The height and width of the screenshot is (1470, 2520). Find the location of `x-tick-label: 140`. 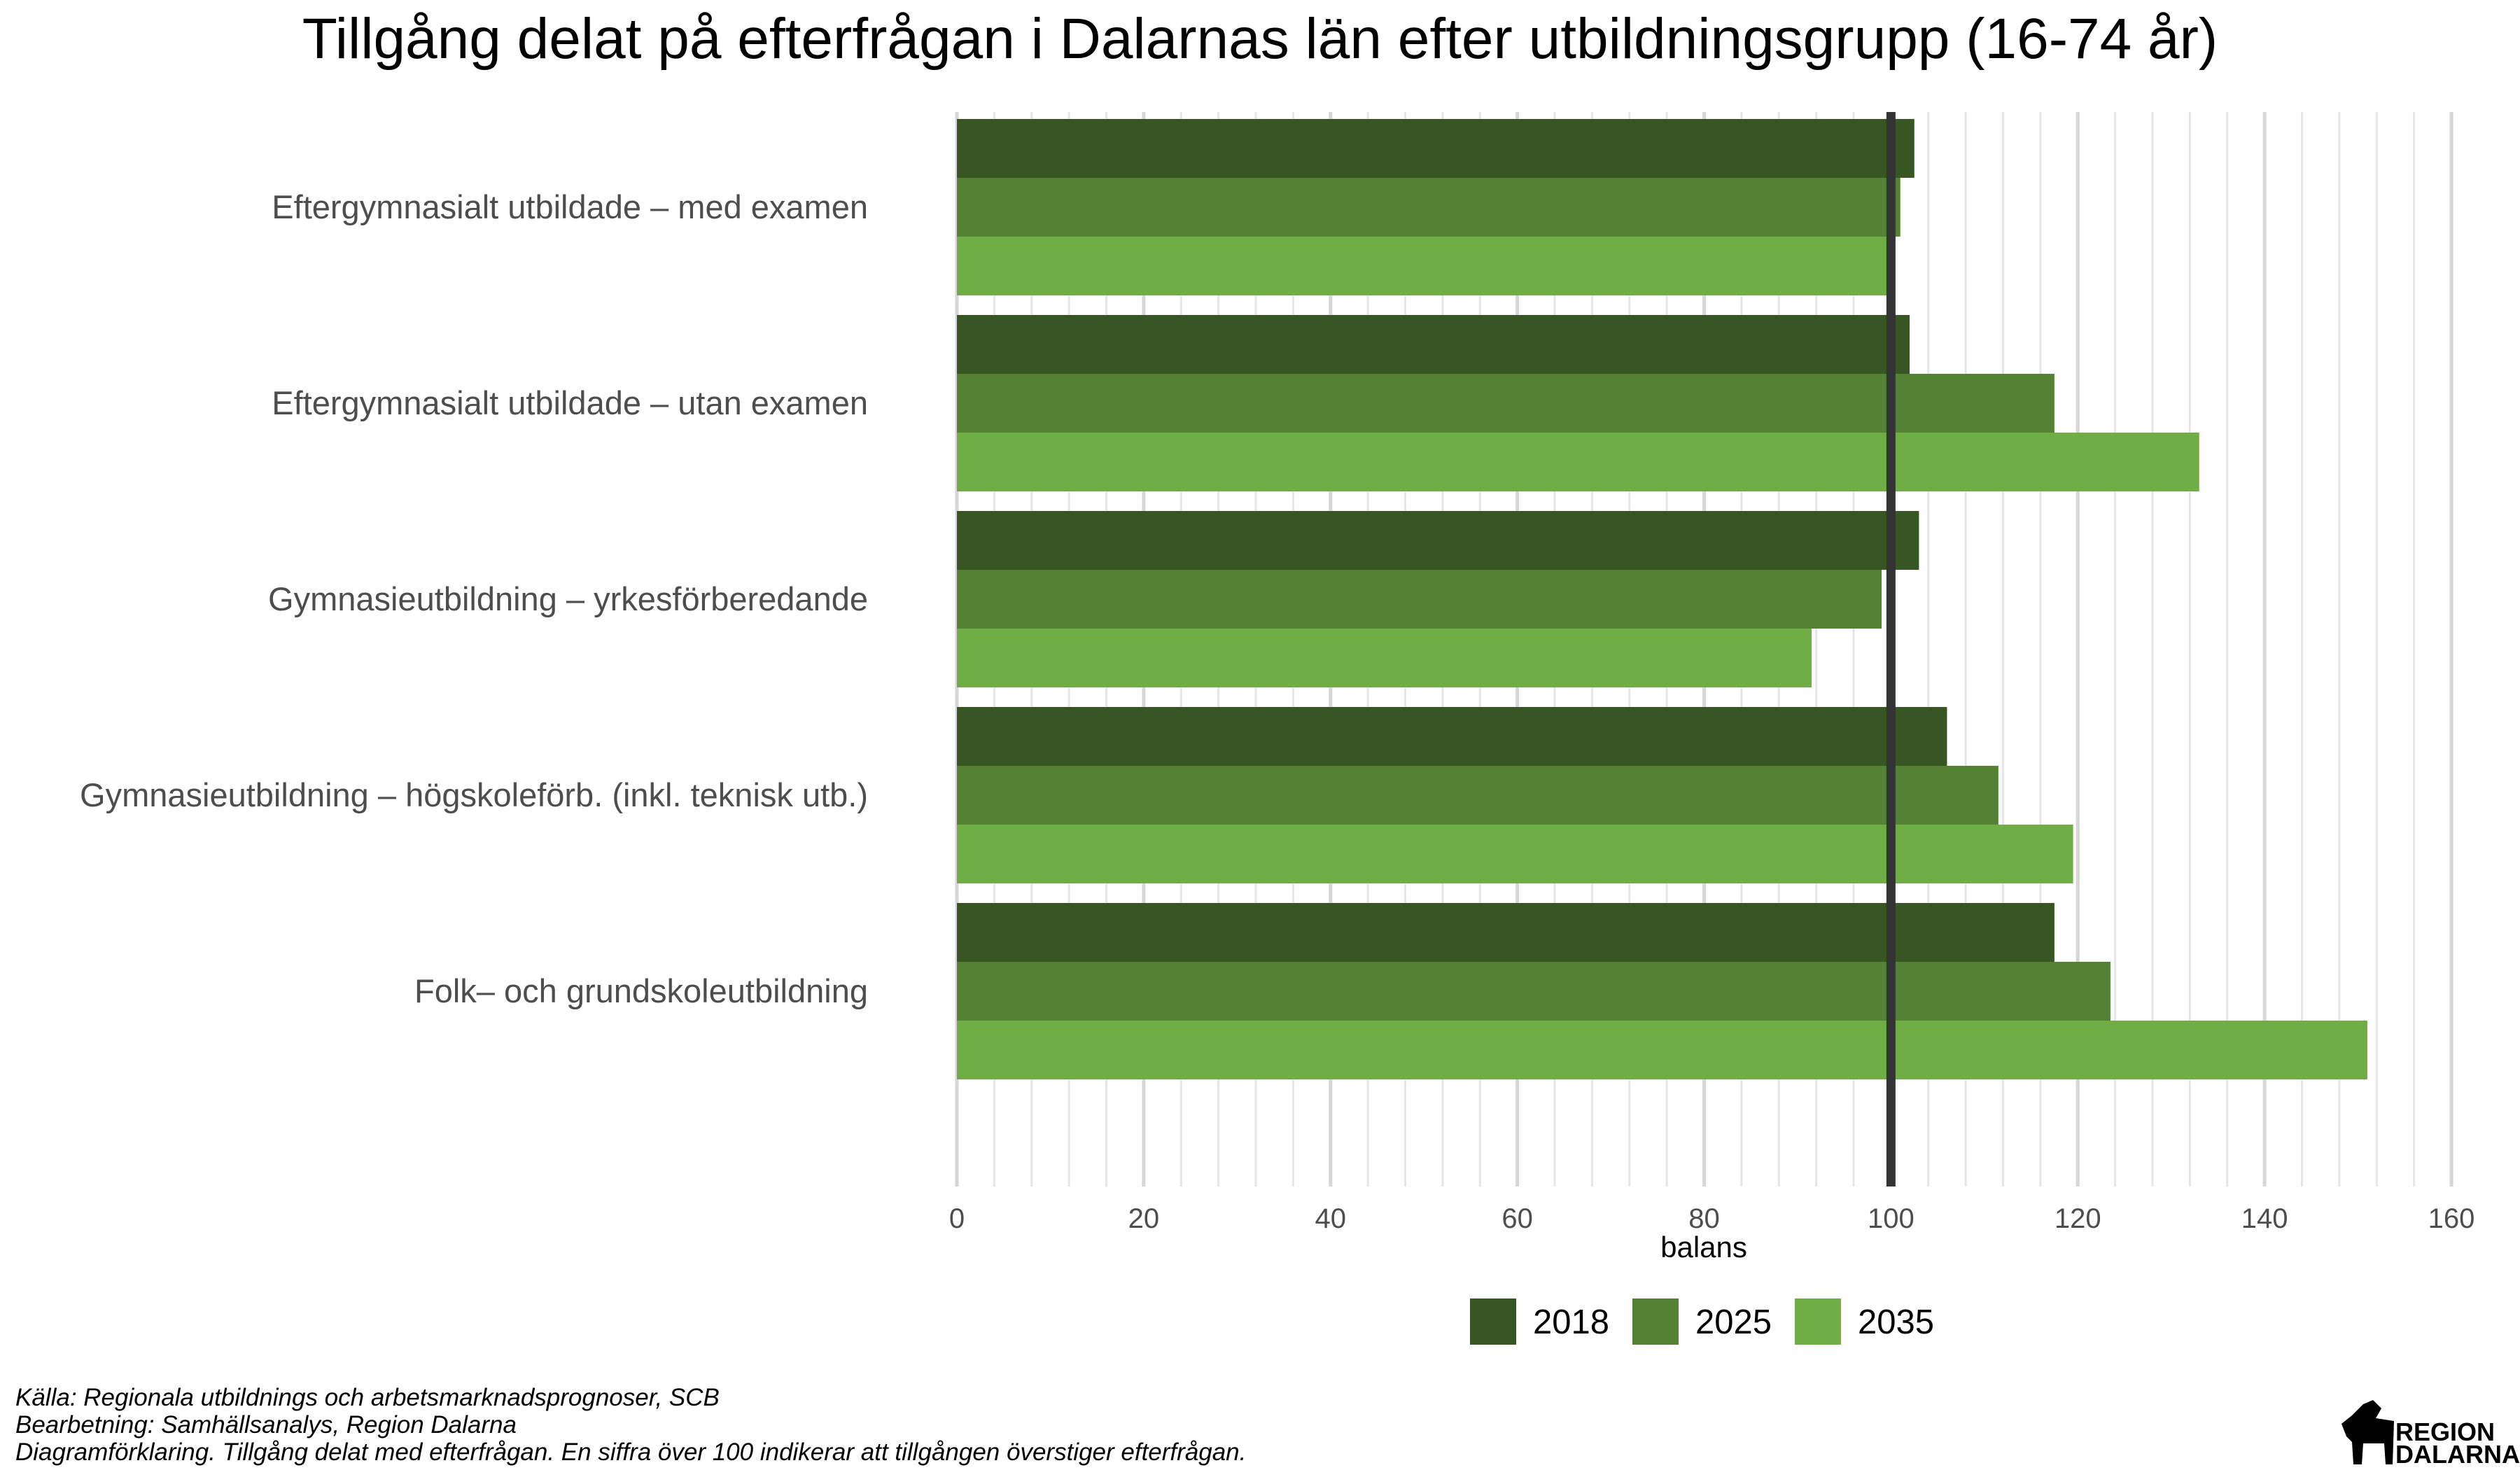

x-tick-label: 140 is located at coordinates (2264, 1218).